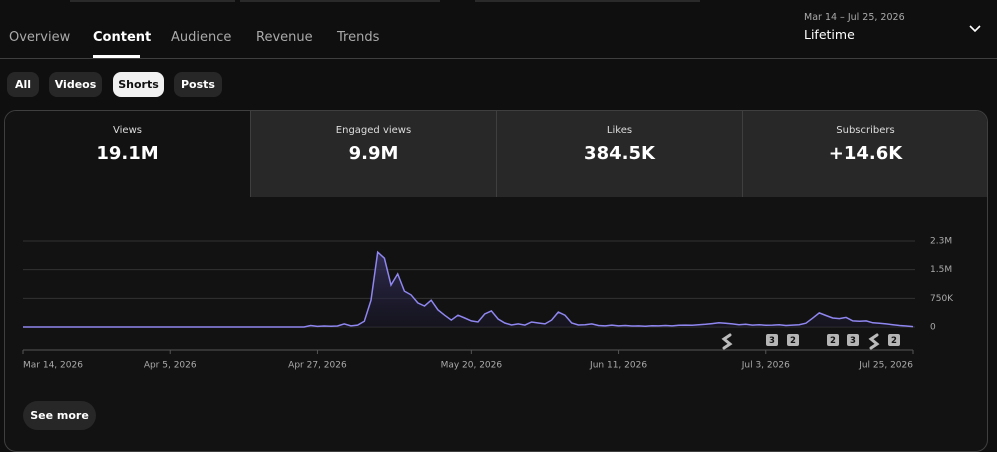 Image resolution: width=997 pixels, height=452 pixels. Describe the element at coordinates (23, 84) in the screenshot. I see `filter-chip: All` at that location.